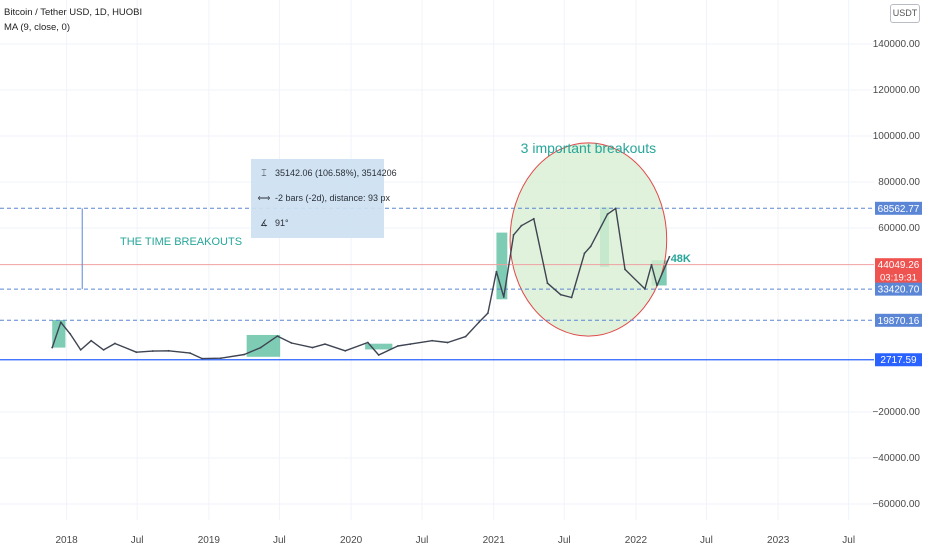 The width and height of the screenshot is (932, 550). Describe the element at coordinates (264, 174) in the screenshot. I see `price-range-icon: ⌶` at that location.